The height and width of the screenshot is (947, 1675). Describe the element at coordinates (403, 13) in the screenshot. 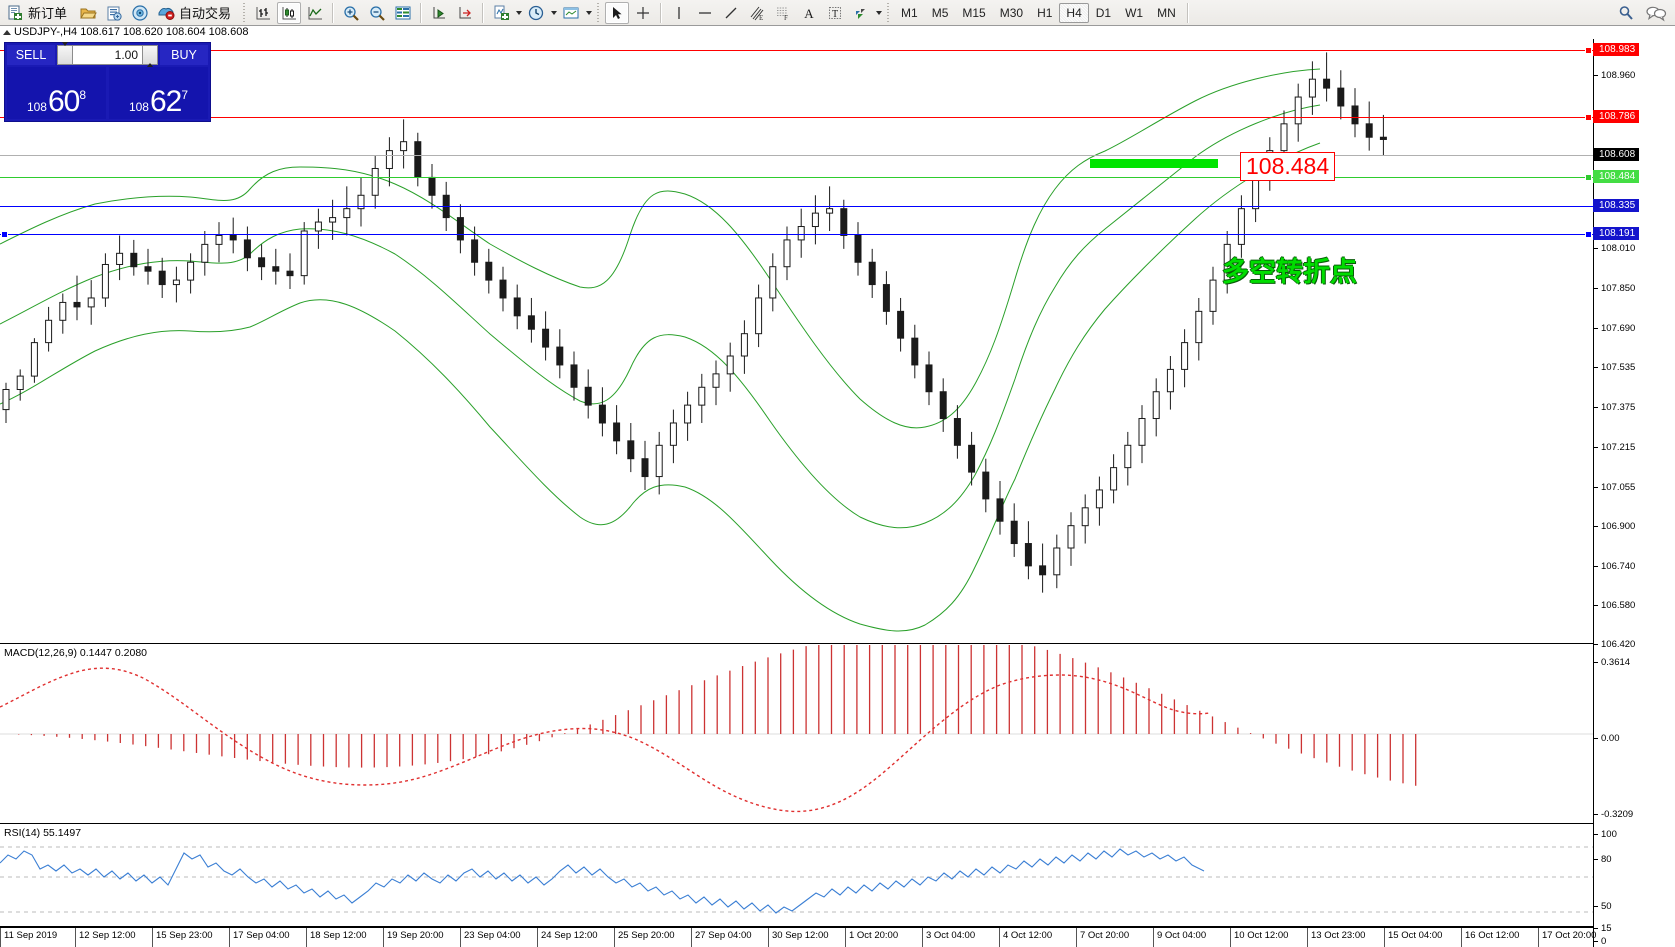

I see `chart-grid-button` at that location.